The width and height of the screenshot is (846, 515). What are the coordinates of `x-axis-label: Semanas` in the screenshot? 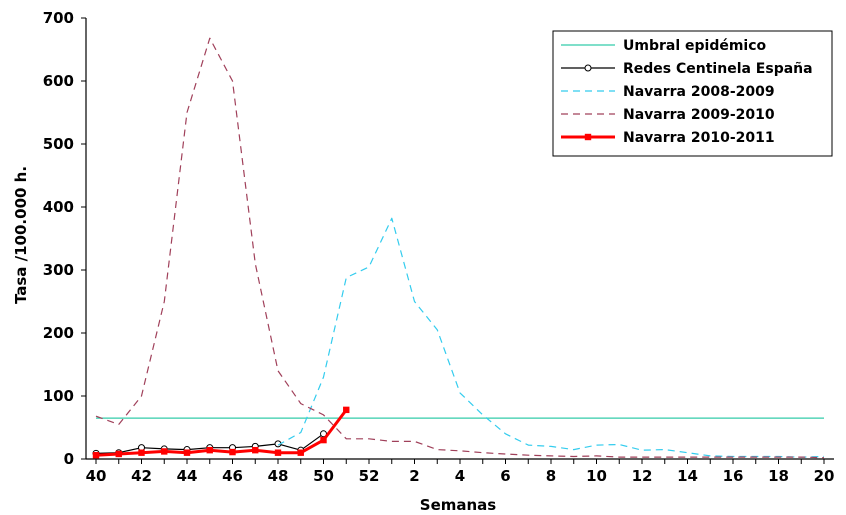 It's located at (458, 505).